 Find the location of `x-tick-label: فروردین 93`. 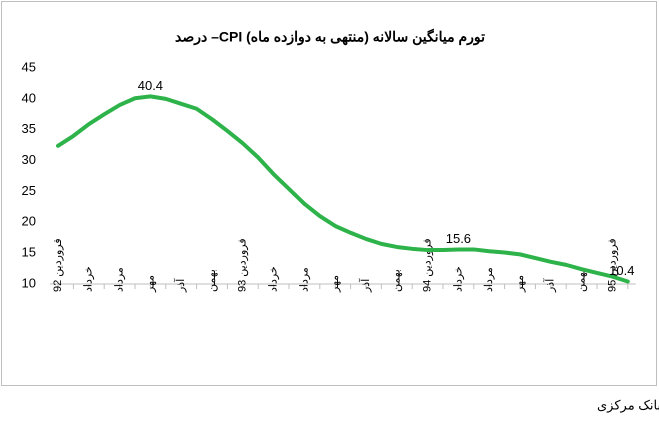

x-tick-label: فروردین 93 is located at coordinates (243, 265).